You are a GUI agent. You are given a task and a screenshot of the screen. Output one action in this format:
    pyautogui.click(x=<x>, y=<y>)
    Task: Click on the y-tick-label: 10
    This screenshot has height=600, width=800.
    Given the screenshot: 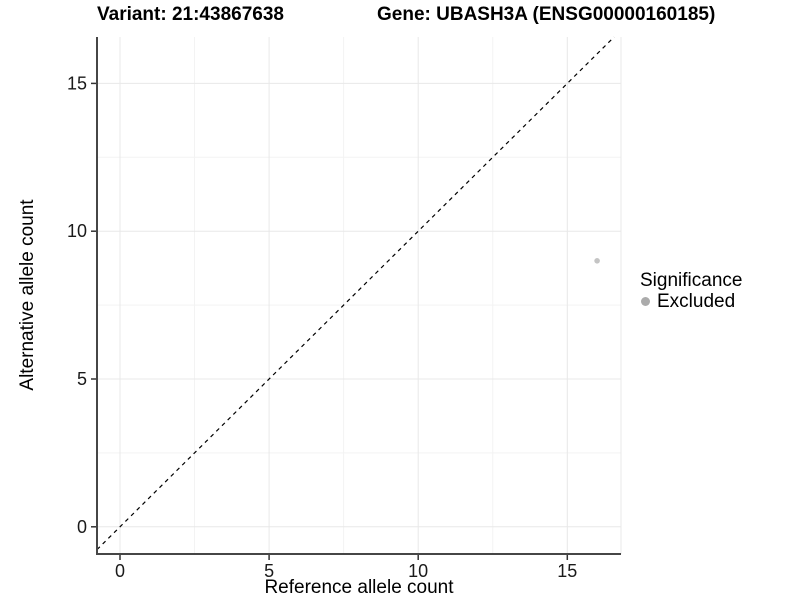 What is the action you would take?
    pyautogui.click(x=77, y=231)
    